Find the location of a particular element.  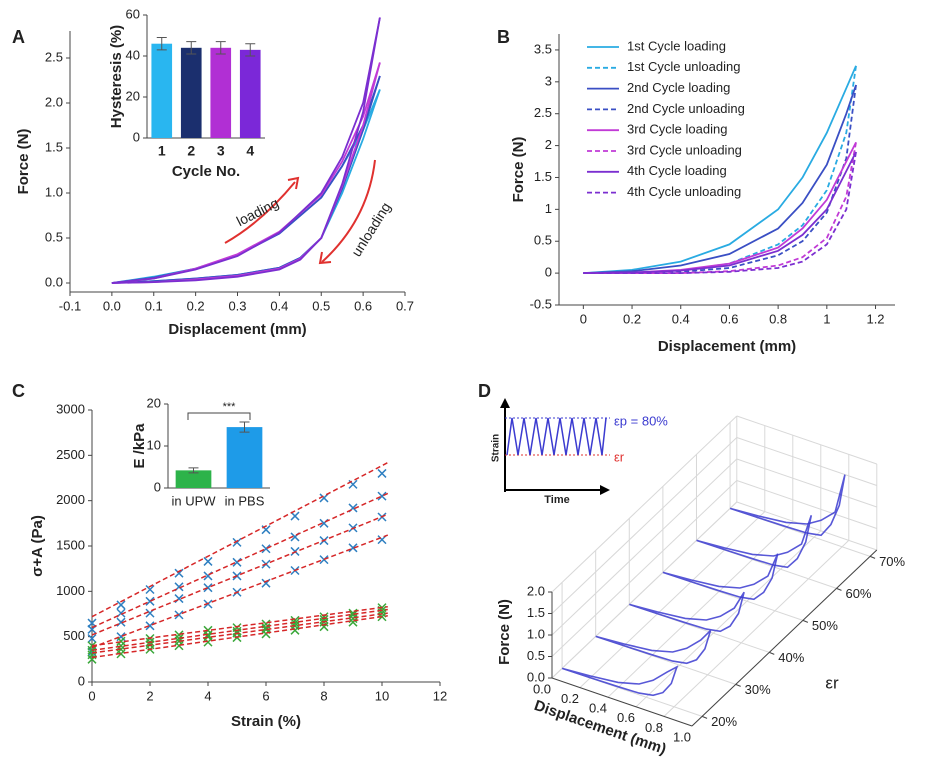

y-axis-label: Hysteresis (%) is located at coordinates (116, 76).